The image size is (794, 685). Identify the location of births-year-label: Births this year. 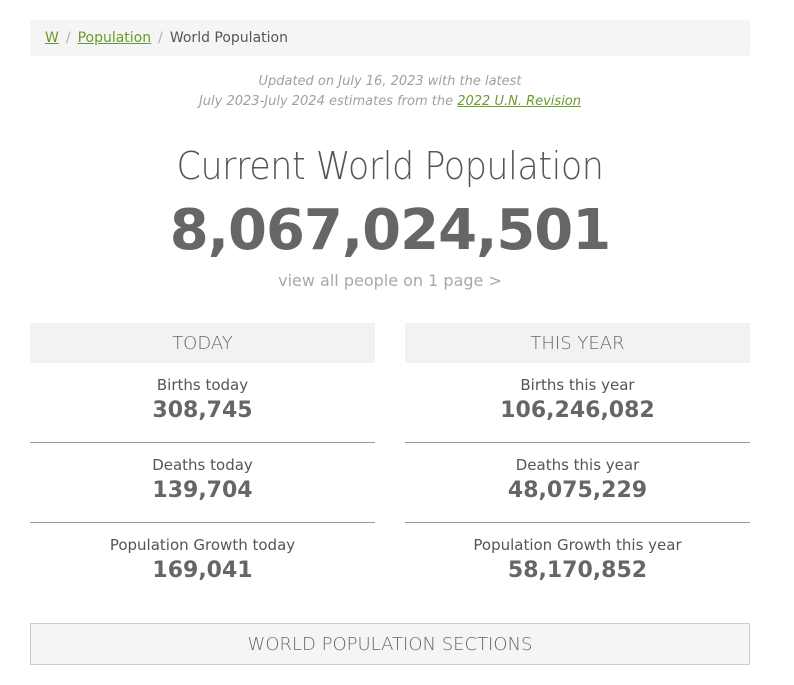
(577, 385).